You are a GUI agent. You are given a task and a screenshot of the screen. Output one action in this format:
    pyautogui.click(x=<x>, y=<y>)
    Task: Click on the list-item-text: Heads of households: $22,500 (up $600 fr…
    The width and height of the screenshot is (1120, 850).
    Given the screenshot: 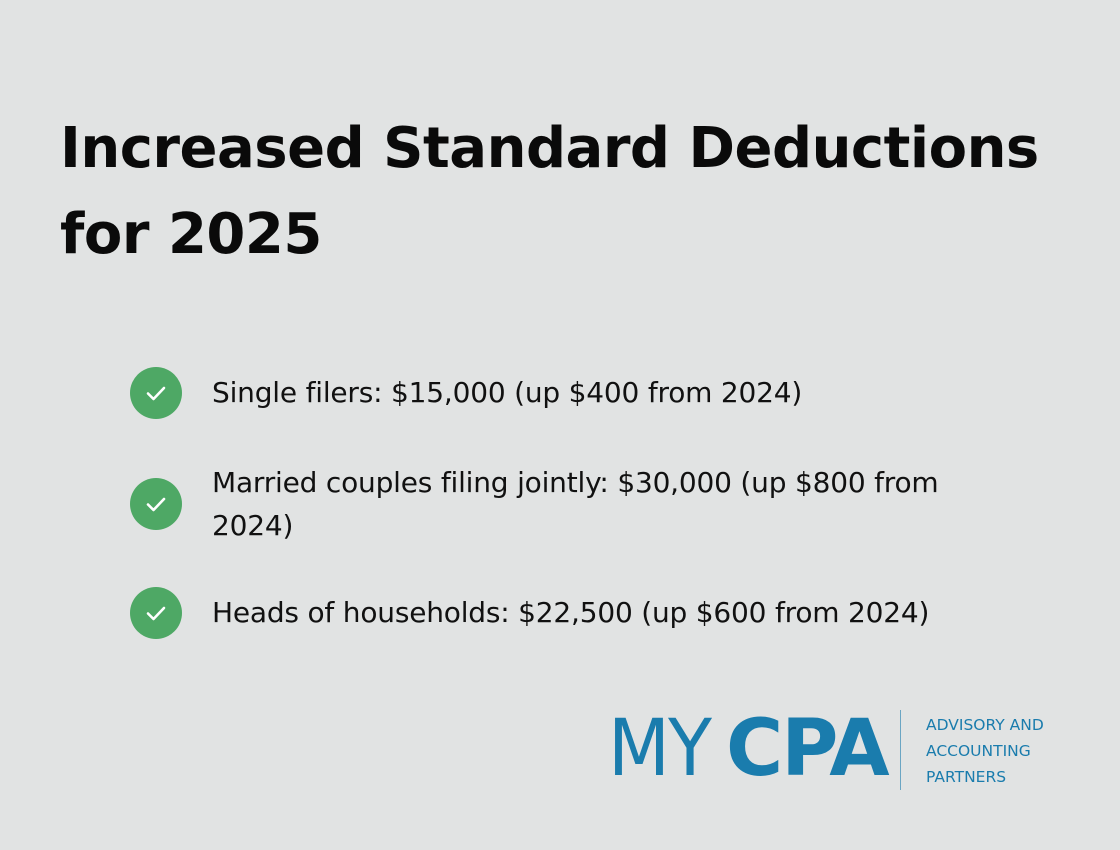 What is the action you would take?
    pyautogui.click(x=571, y=612)
    